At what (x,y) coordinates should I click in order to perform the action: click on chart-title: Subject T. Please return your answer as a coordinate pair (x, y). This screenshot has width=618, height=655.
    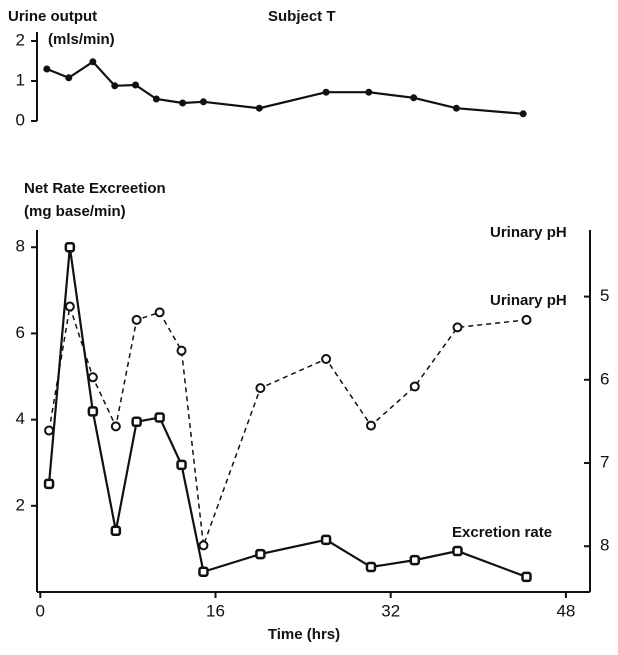
    Looking at the image, I should click on (302, 16).